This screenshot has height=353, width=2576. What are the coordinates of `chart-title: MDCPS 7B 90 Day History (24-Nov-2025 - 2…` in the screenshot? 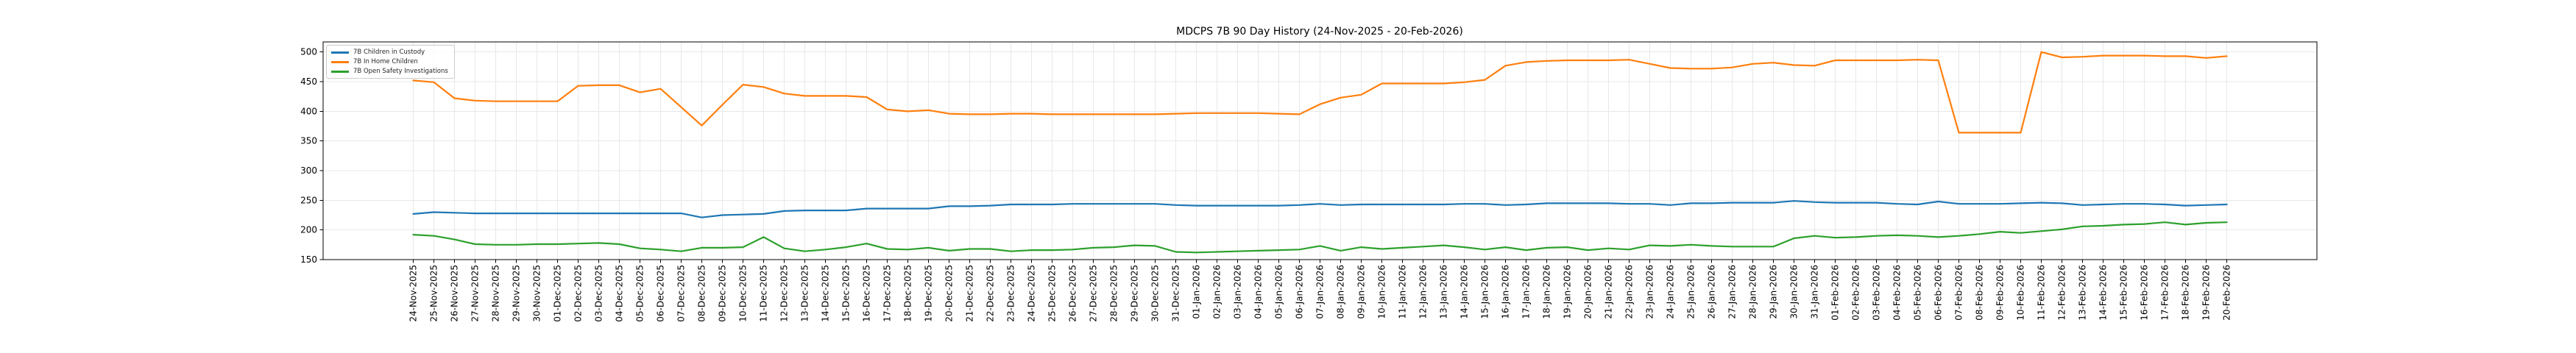 It's located at (1319, 32).